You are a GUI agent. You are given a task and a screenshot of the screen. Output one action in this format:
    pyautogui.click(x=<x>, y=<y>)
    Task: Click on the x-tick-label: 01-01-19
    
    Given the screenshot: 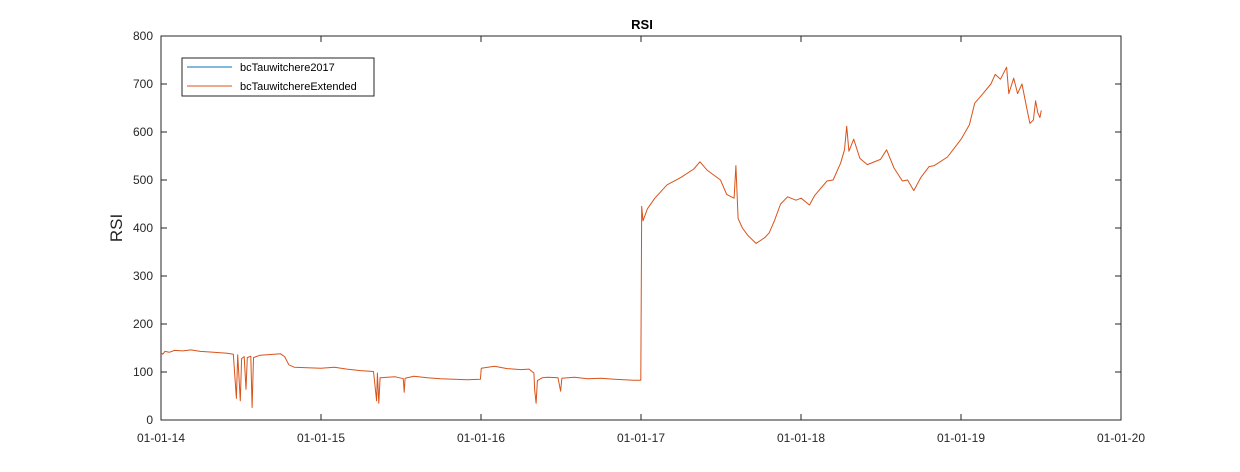 What is the action you would take?
    pyautogui.click(x=961, y=438)
    